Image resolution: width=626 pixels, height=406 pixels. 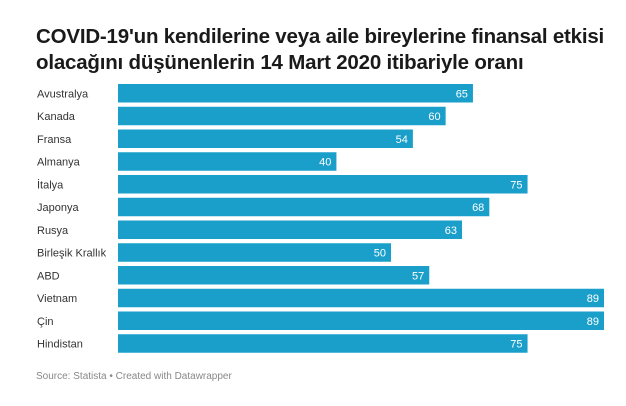 What do you see at coordinates (56, 117) in the screenshot?
I see `category-label: Kanada` at bounding box center [56, 117].